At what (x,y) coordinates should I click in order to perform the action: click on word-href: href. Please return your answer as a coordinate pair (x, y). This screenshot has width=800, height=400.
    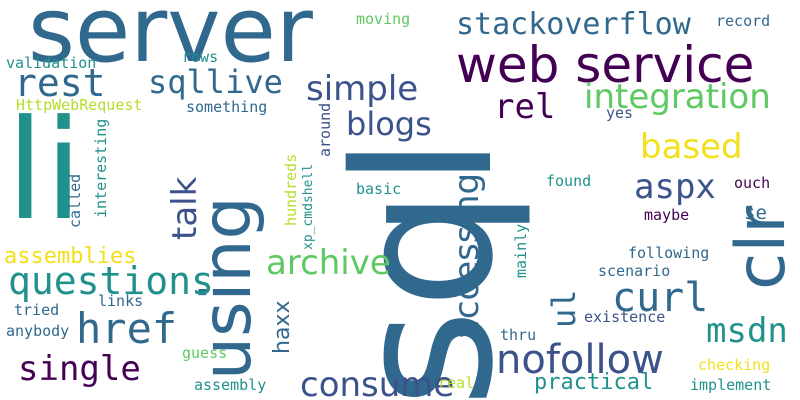
    Looking at the image, I should click on (127, 328).